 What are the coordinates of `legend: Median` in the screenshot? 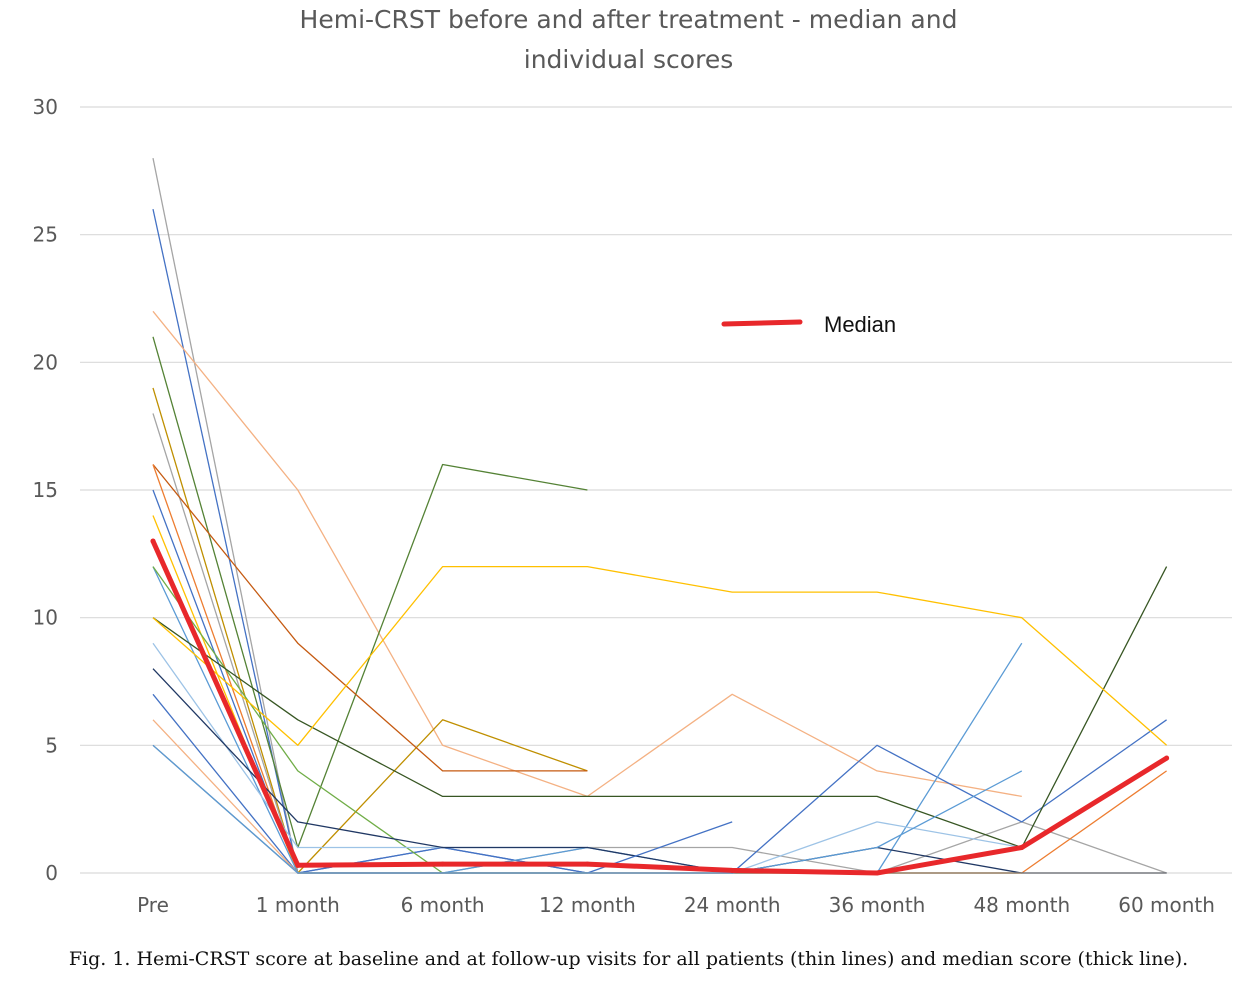 It's located at (808, 324).